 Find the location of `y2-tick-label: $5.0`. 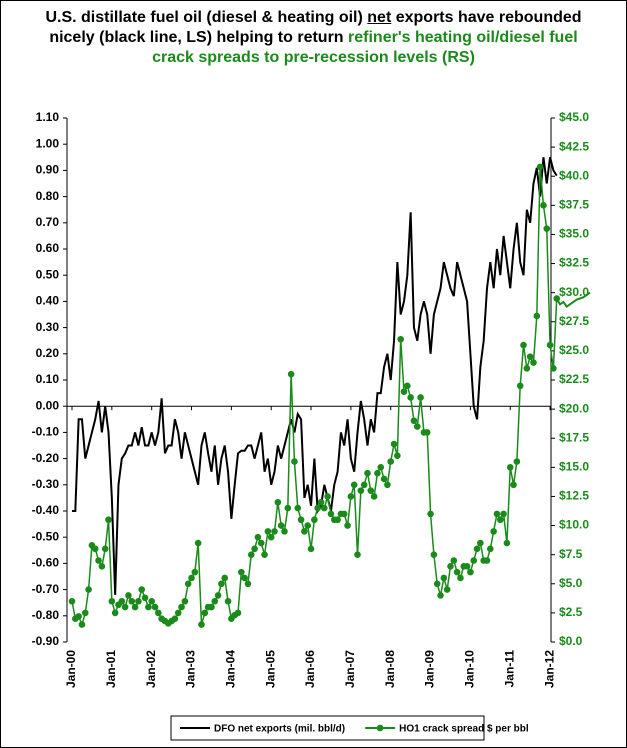

y2-tick-label: $5.0 is located at coordinates (571, 583).